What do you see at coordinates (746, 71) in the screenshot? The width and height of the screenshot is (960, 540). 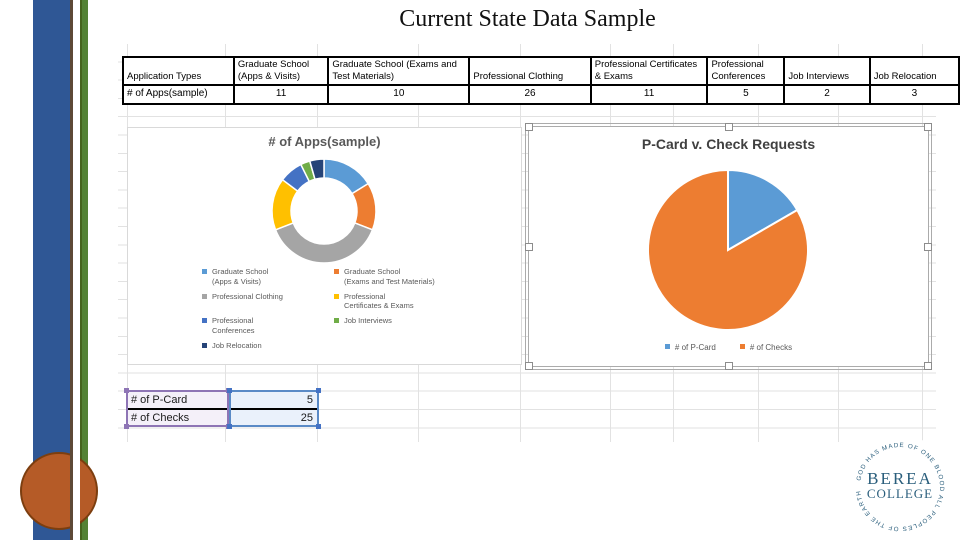 I see `table-header-cell: Professional Conferences` at bounding box center [746, 71].